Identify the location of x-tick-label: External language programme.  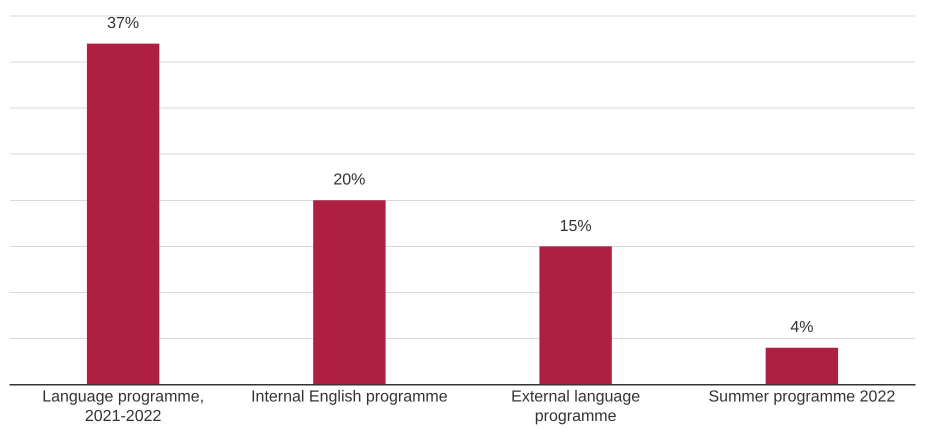
(575, 406).